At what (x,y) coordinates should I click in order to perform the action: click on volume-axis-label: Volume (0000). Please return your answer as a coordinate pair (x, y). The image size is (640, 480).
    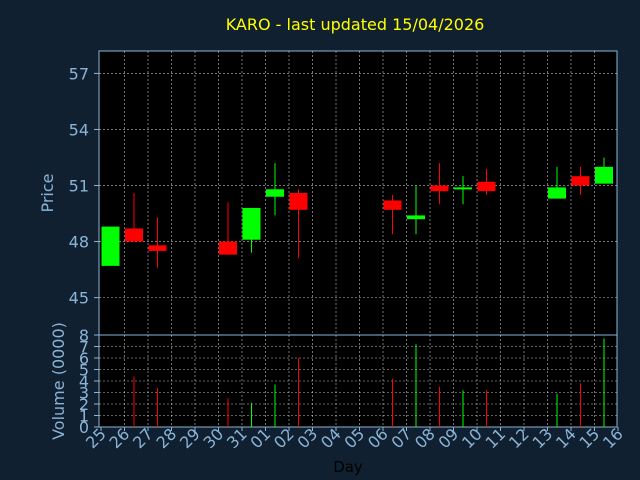
    Looking at the image, I should click on (58, 381).